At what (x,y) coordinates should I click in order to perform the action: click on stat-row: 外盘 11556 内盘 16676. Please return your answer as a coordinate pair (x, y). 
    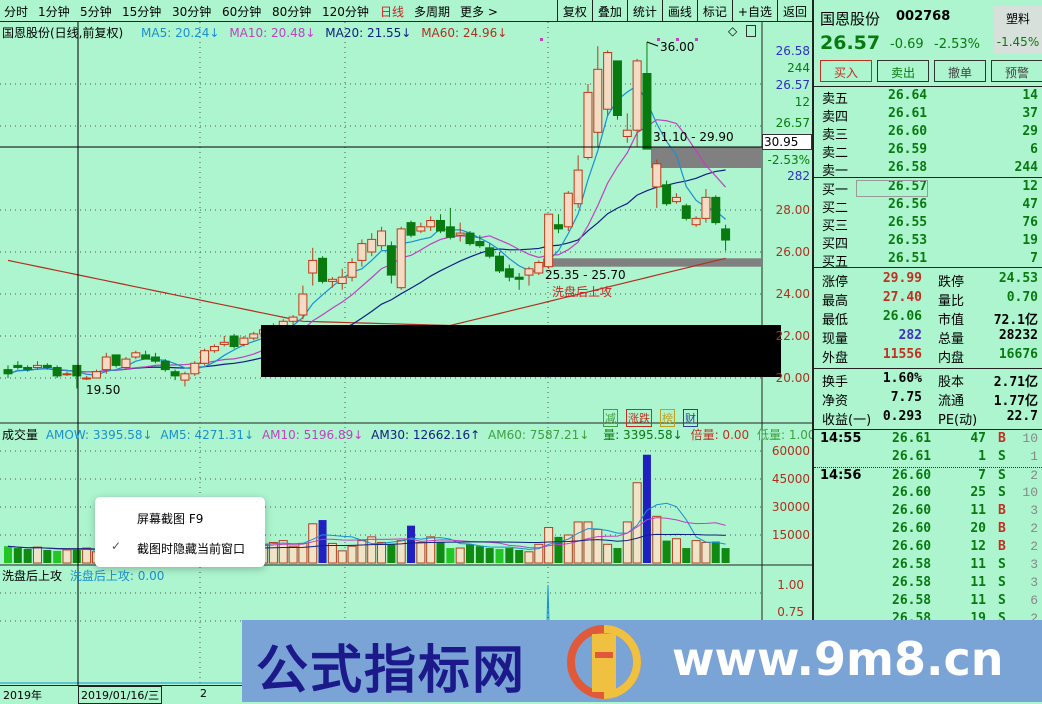
    Looking at the image, I should click on (928, 356).